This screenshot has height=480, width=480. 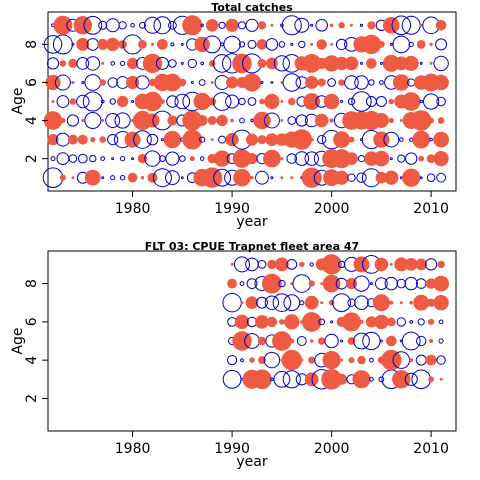 I want to click on bubble-layer, so click(x=336, y=322).